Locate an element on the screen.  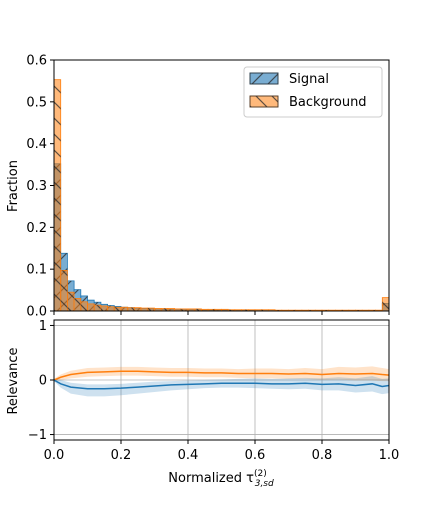
histogram-y-tick-label: 0.4 is located at coordinates (36, 144).